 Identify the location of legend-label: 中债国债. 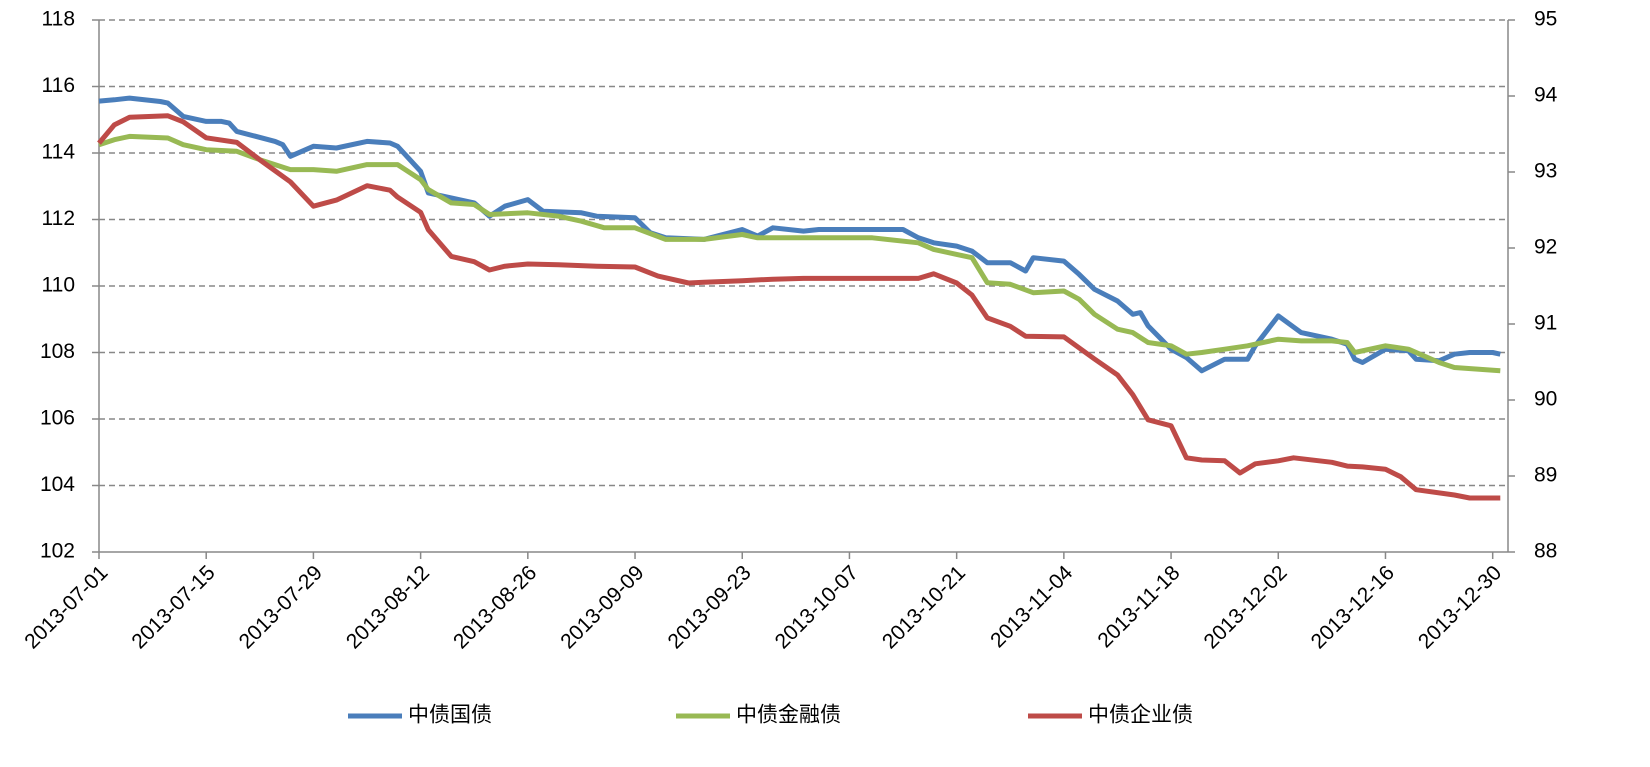
(450, 715).